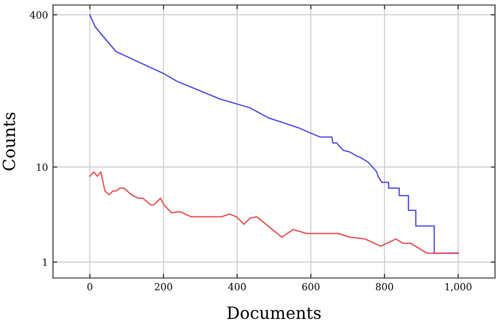  Describe the element at coordinates (9, 141) in the screenshot. I see `y-axis-title: Counts` at that location.